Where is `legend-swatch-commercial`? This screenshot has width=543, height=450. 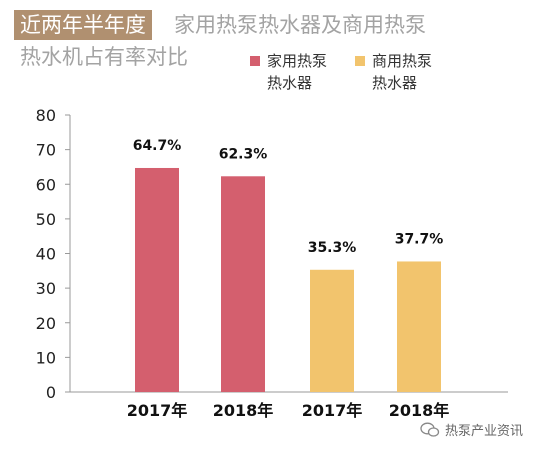 legend-swatch-commercial is located at coordinates (360, 61).